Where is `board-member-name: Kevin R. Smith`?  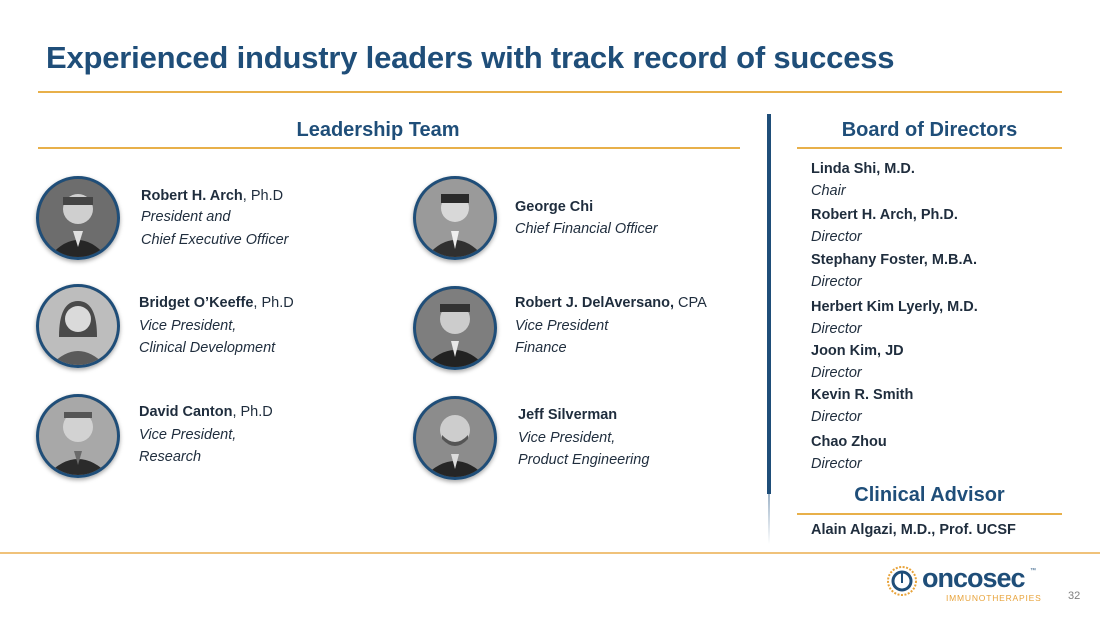
board-member-name: Kevin R. Smith is located at coordinates (862, 395).